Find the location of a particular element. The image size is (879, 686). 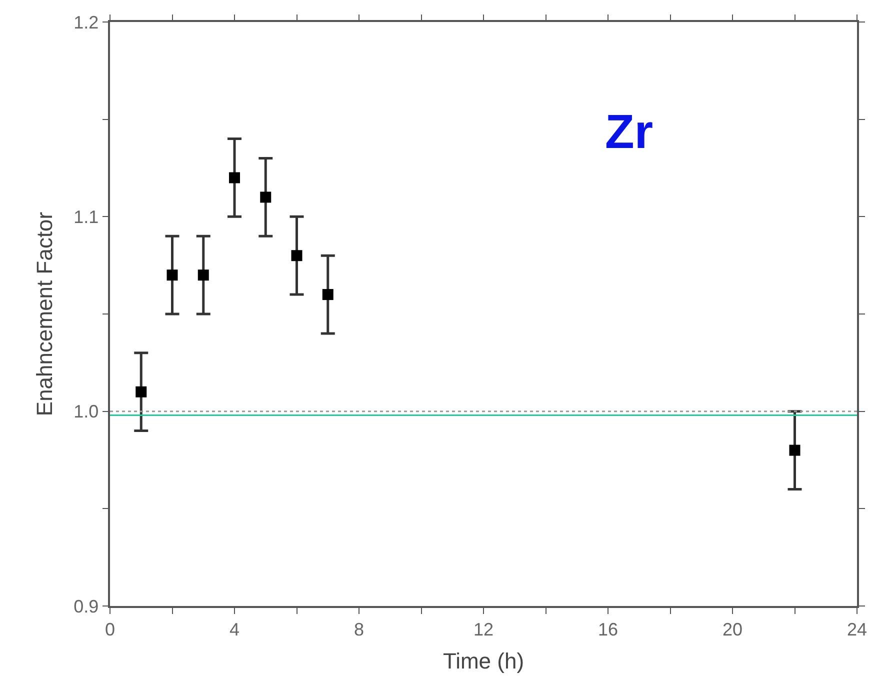

x-tick-label: 24 is located at coordinates (857, 629).